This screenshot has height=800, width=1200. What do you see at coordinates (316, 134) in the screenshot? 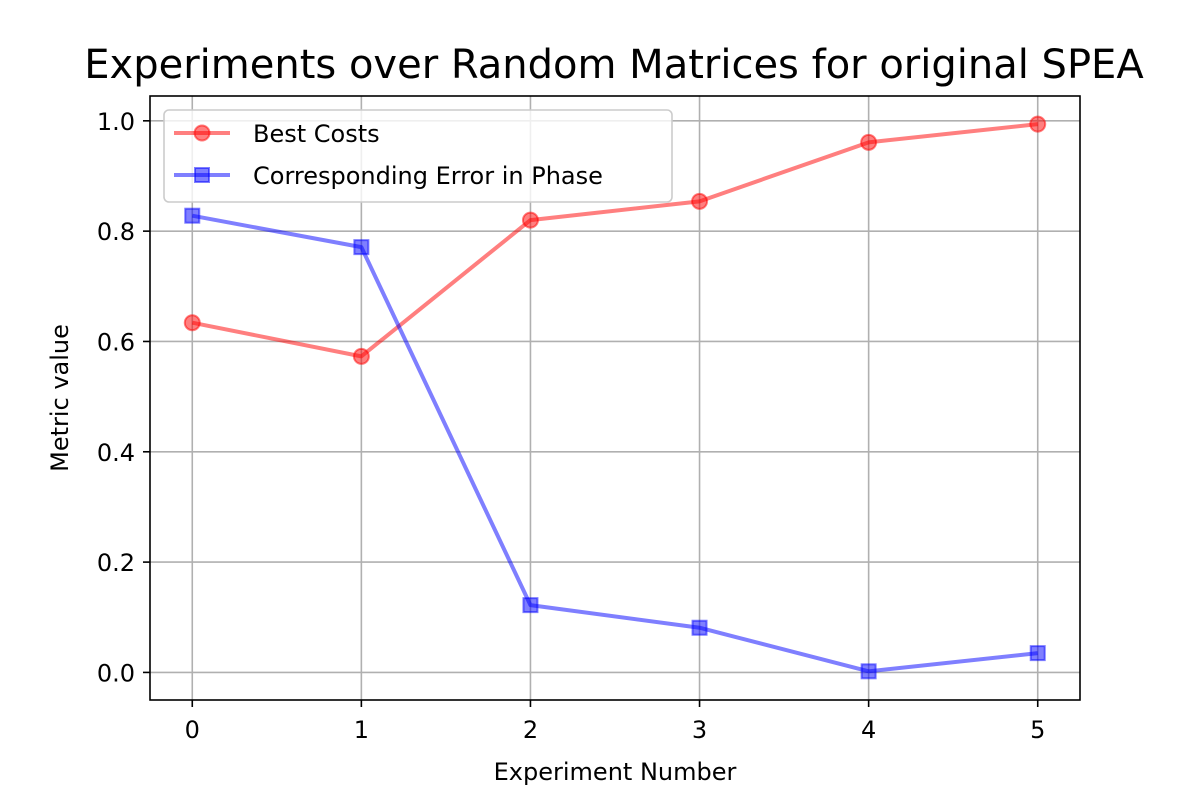
I see `legend-label: Best Costs` at bounding box center [316, 134].